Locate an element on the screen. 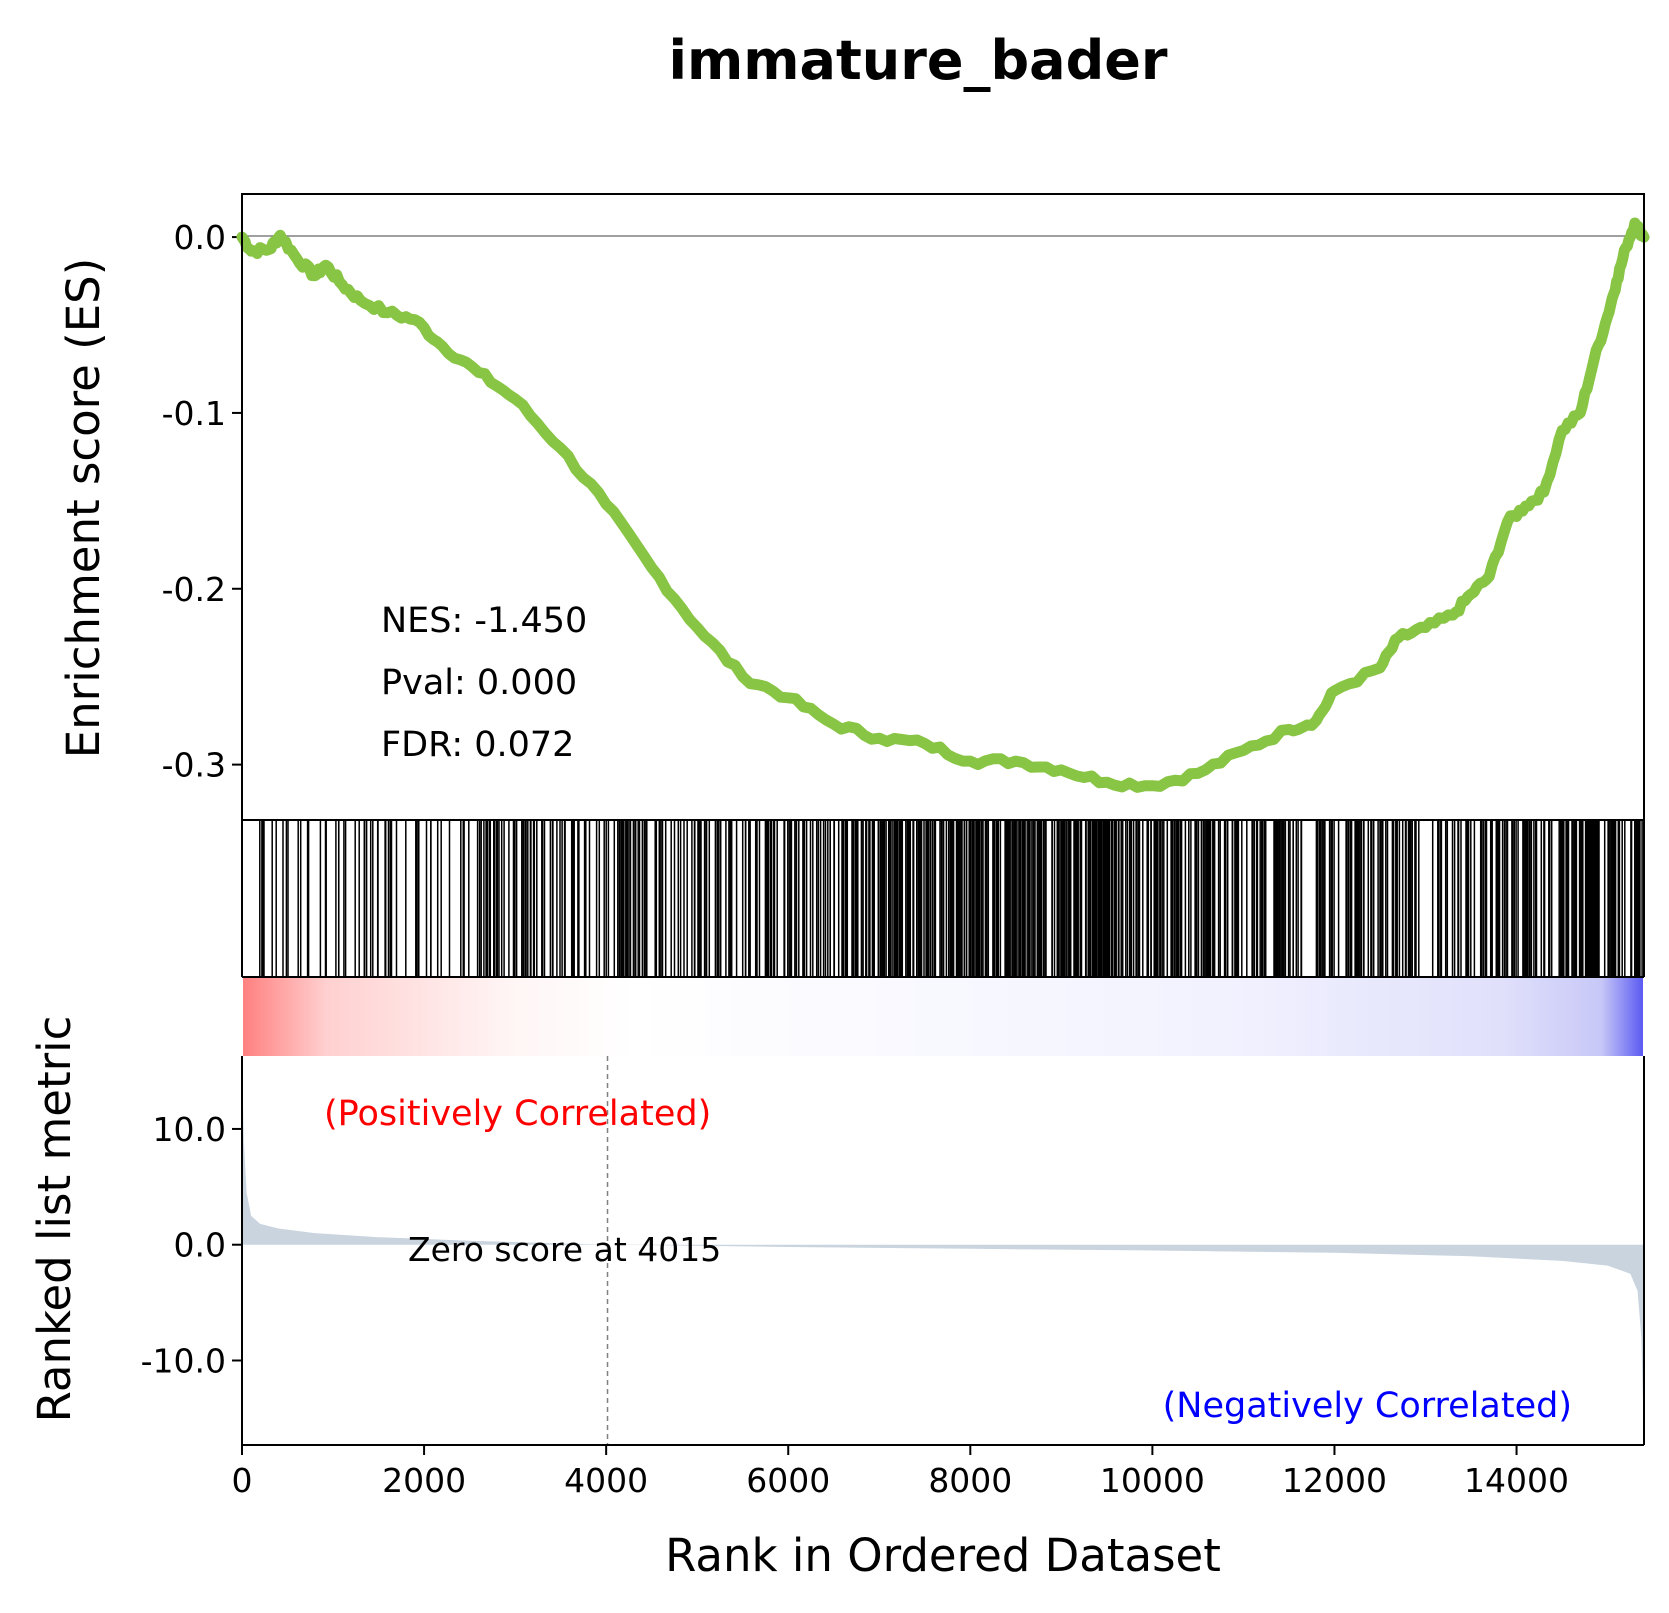  es-tick-label: 0.0 is located at coordinates (200, 237).